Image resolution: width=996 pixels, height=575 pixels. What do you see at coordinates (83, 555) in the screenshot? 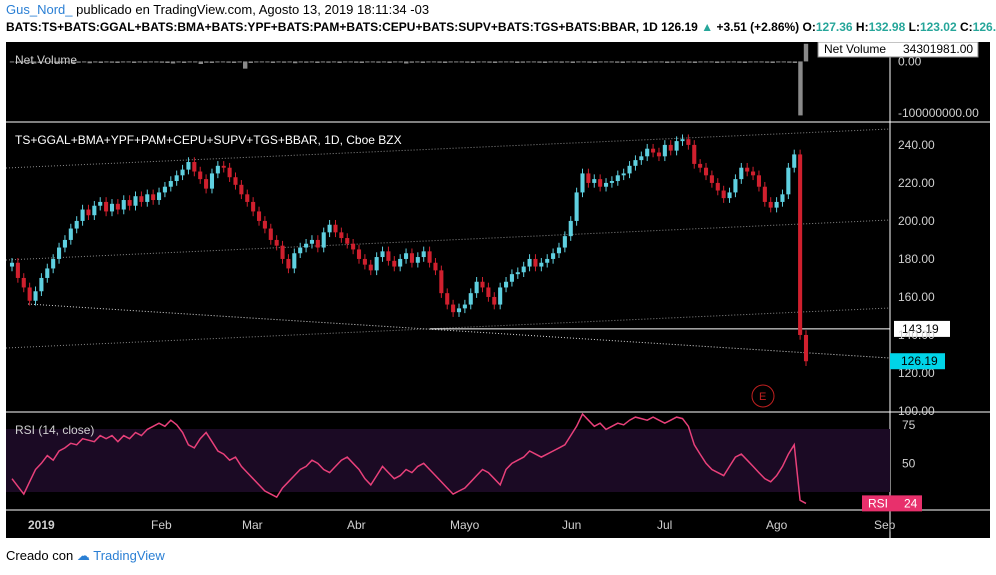
I see `tradingview-logo-icon: ☁` at bounding box center [83, 555].